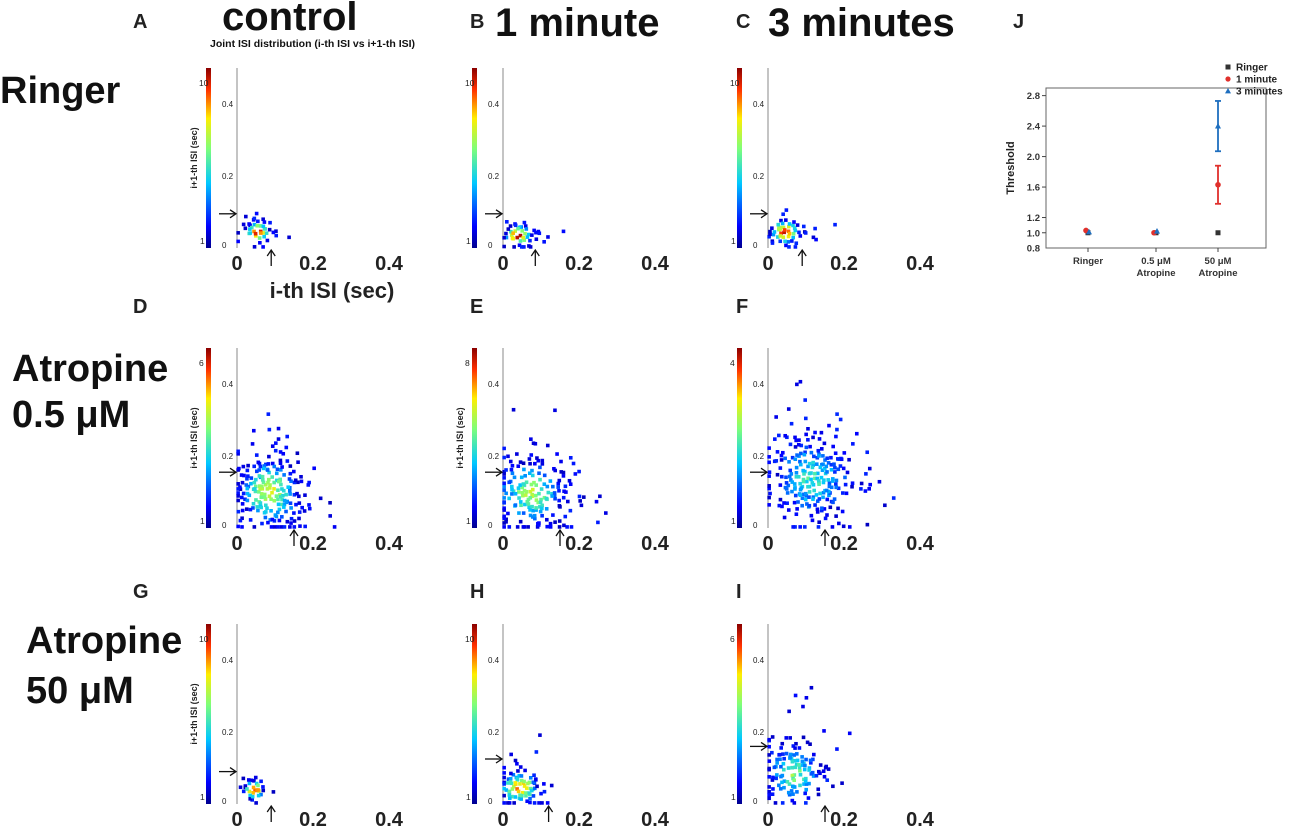  Describe the element at coordinates (764, 746) in the screenshot. I see `y-marker-arrowhead` at that location.